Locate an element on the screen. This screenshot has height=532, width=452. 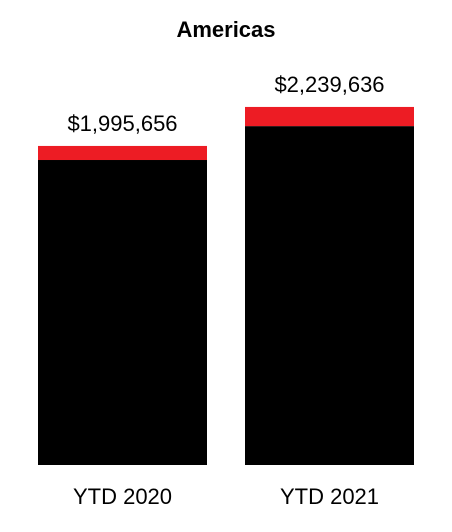
total-label: $1,995,656 is located at coordinates (122, 123).